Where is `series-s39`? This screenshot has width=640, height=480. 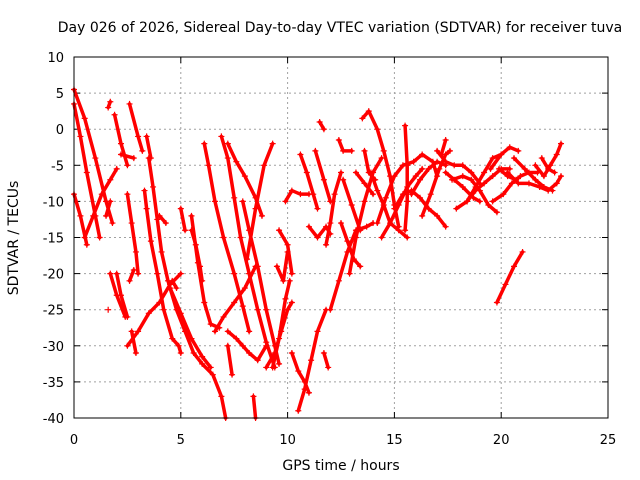
series-s39 is located at coordinates (297, 196).